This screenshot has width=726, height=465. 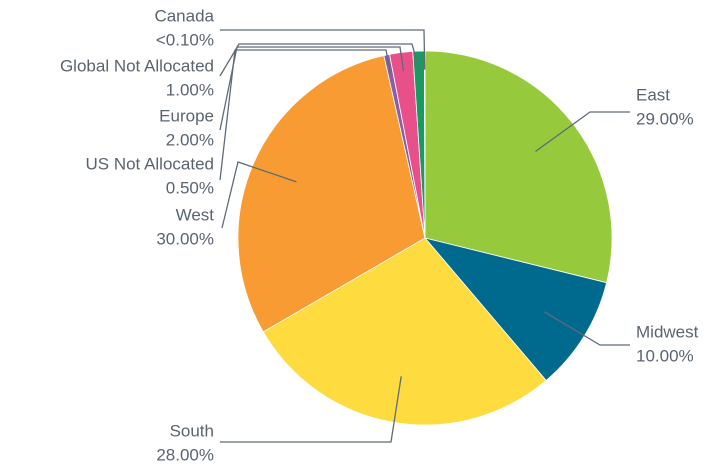 What do you see at coordinates (186, 115) in the screenshot?
I see `slice-label: Europe` at bounding box center [186, 115].